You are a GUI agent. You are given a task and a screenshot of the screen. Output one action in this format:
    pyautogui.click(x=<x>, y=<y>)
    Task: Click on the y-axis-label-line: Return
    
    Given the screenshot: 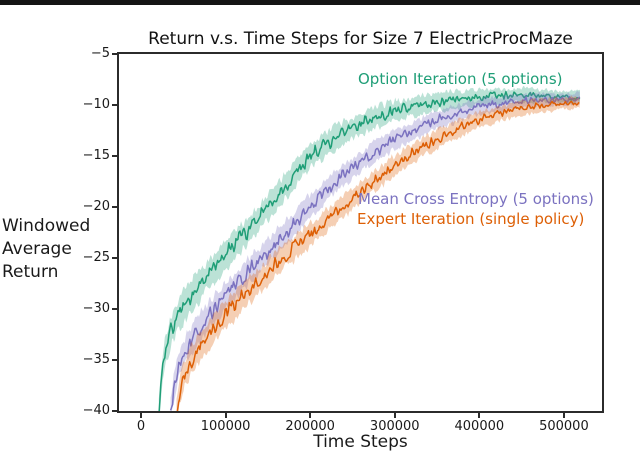 What is the action you would take?
    pyautogui.click(x=30, y=272)
    